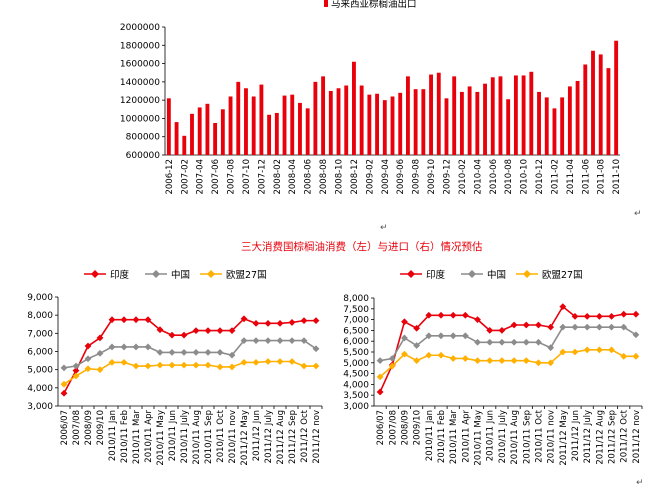  Describe the element at coordinates (281, 437) in the screenshot. I see `x-tick-label: 2011/12 Aug` at that location.